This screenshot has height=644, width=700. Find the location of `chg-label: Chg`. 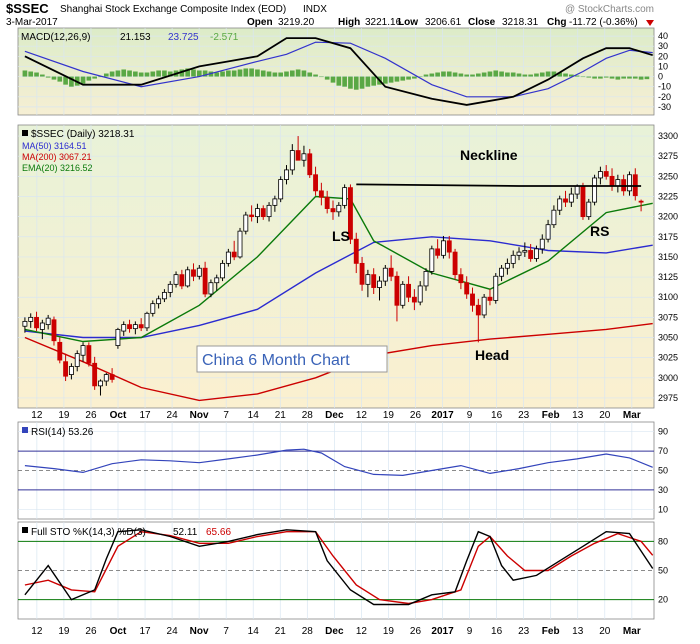

chg-label: Chg is located at coordinates (556, 22).